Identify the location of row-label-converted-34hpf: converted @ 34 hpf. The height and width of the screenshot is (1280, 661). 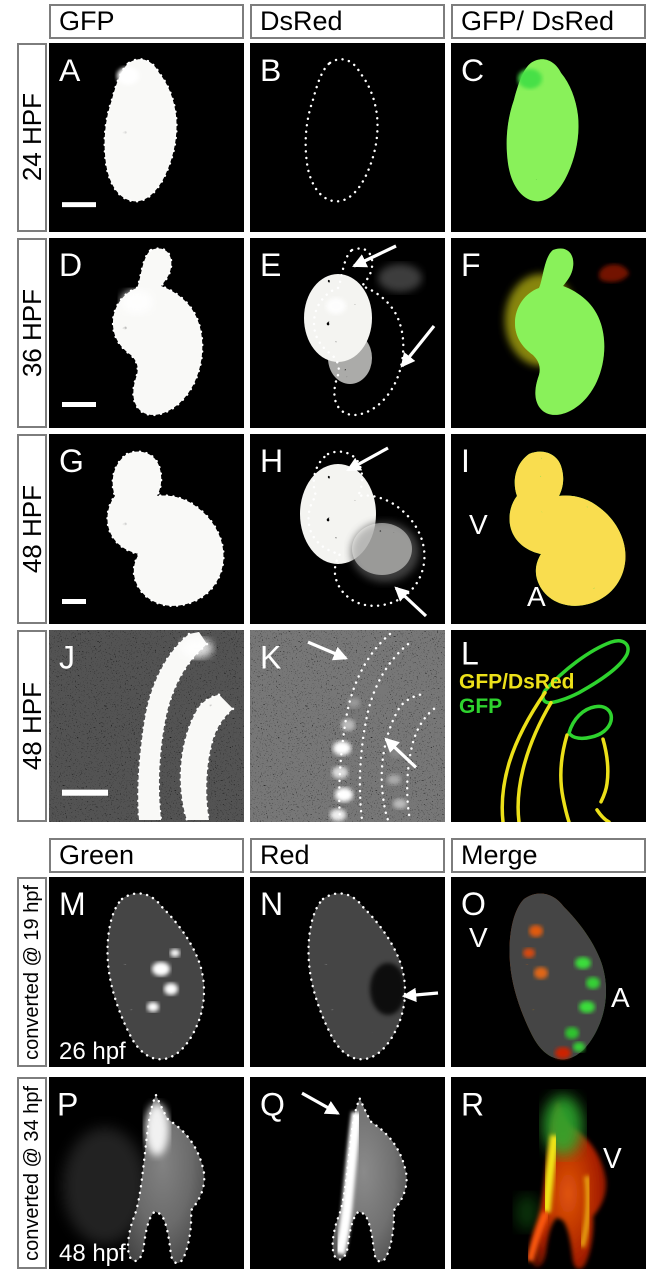
(32, 1173).